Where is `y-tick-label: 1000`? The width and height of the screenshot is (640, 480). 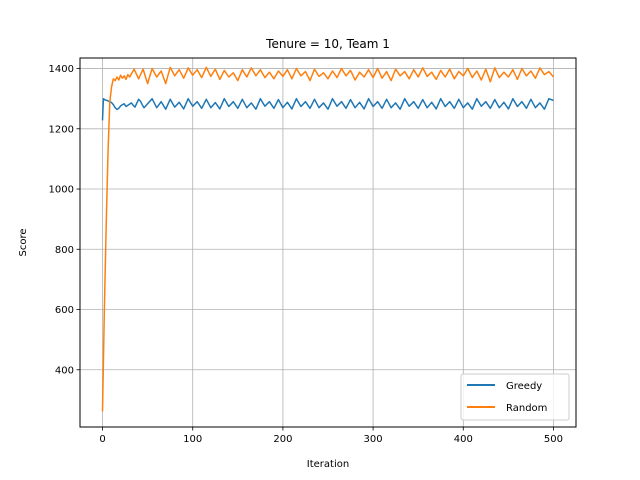
y-tick-label: 1000 is located at coordinates (61, 190).